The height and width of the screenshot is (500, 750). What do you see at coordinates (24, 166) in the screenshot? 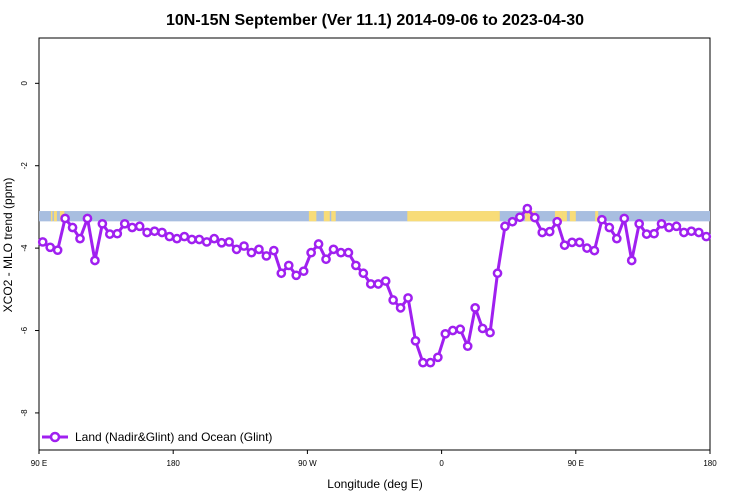
I see `y-tick-label: -2` at bounding box center [24, 166].